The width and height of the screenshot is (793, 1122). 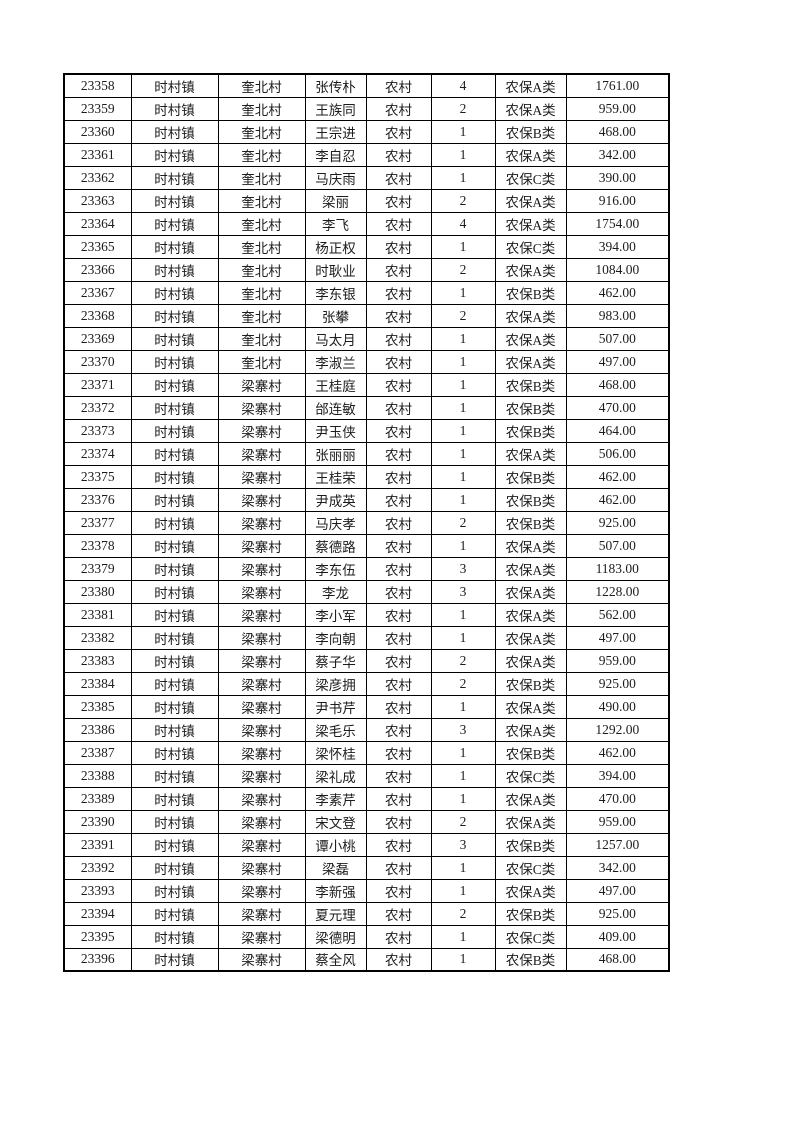 What do you see at coordinates (335, 591) in the screenshot?
I see `cell-person-name: 李龙` at bounding box center [335, 591].